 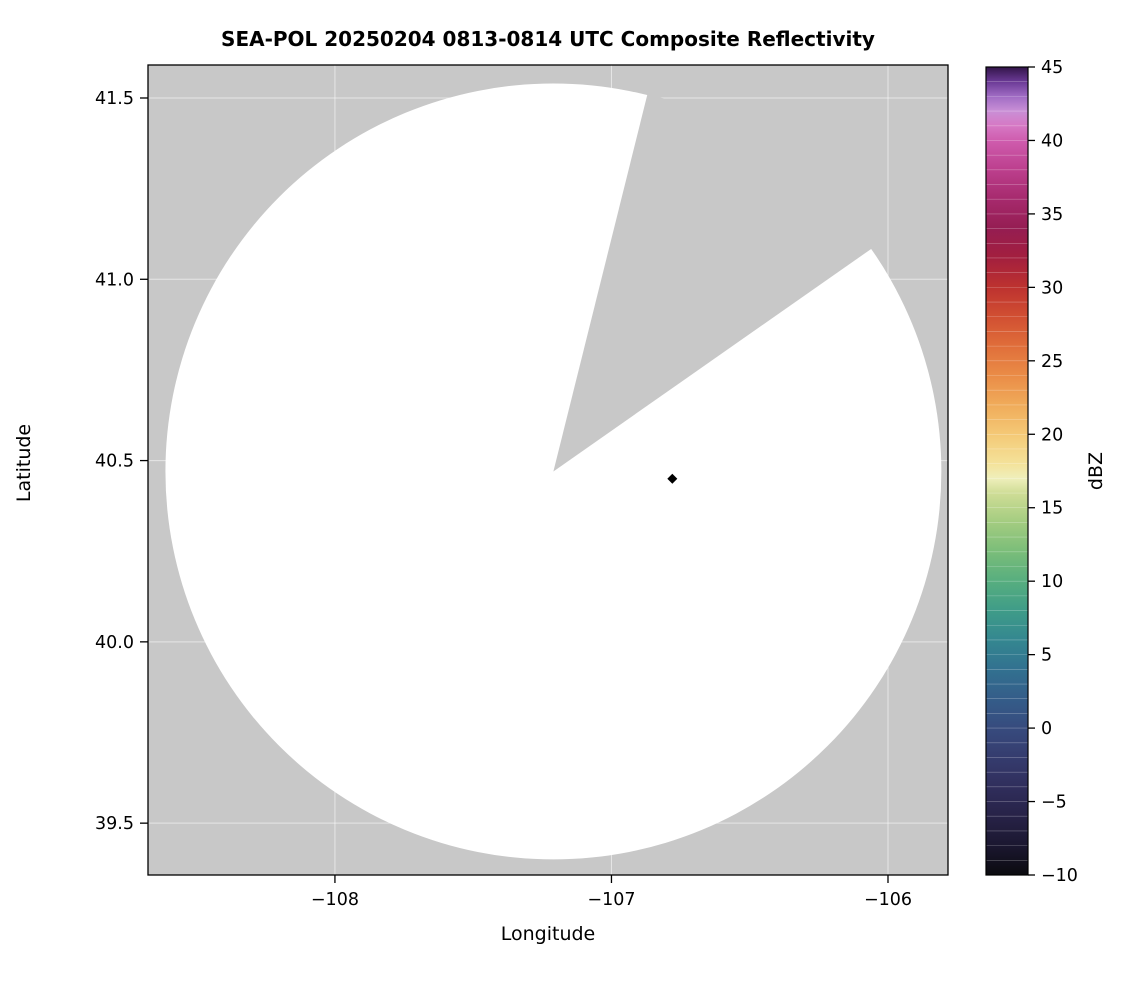 What do you see at coordinates (1054, 803) in the screenshot?
I see `colorbar-tick-label: −5` at bounding box center [1054, 803].